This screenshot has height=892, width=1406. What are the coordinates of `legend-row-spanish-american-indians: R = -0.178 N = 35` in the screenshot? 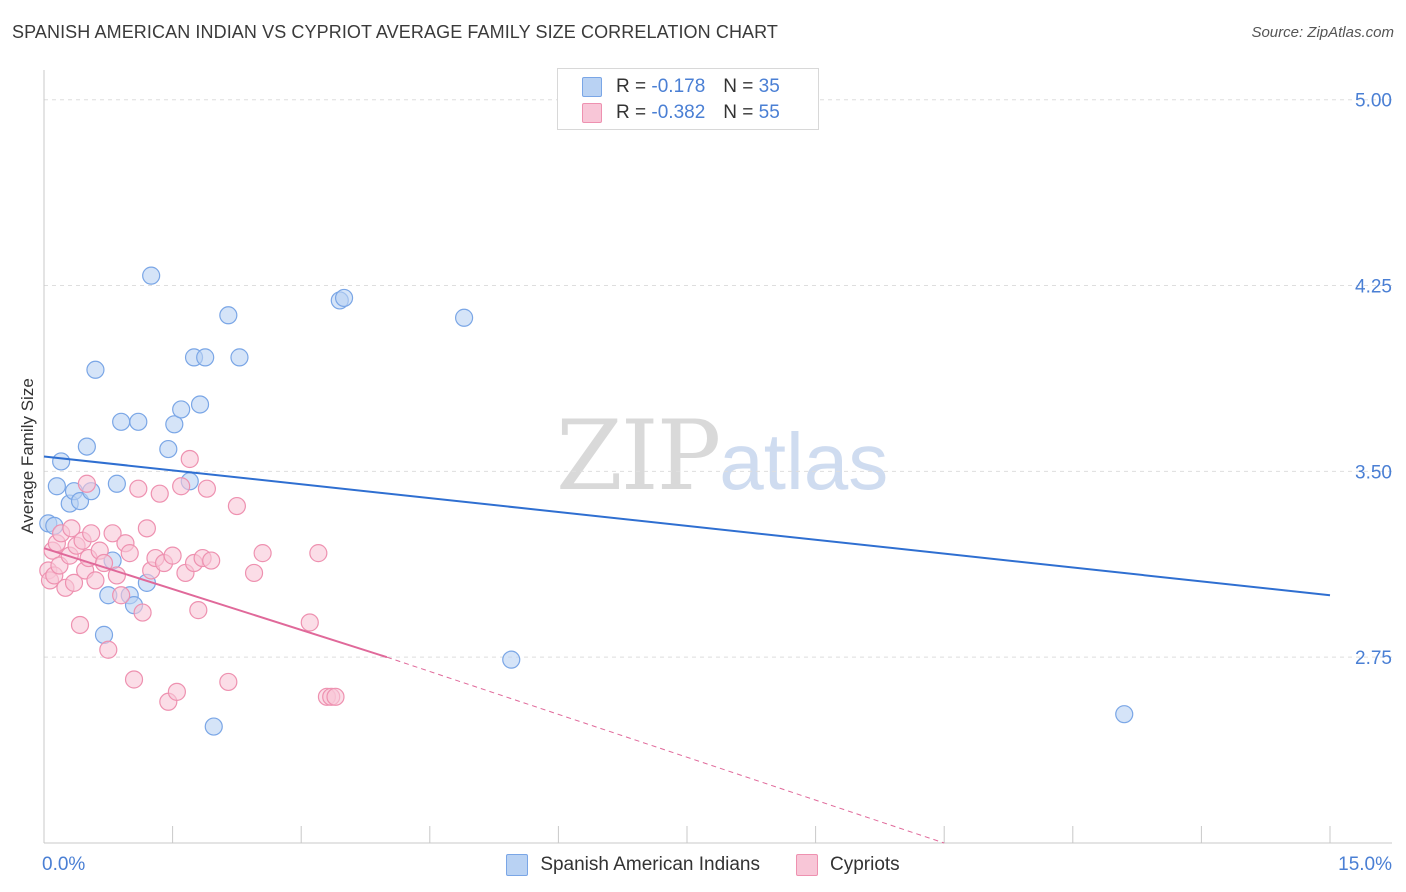 It's located at (681, 87).